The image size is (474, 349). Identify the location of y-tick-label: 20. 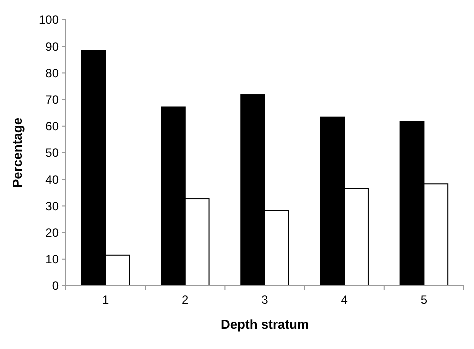
(53, 233).